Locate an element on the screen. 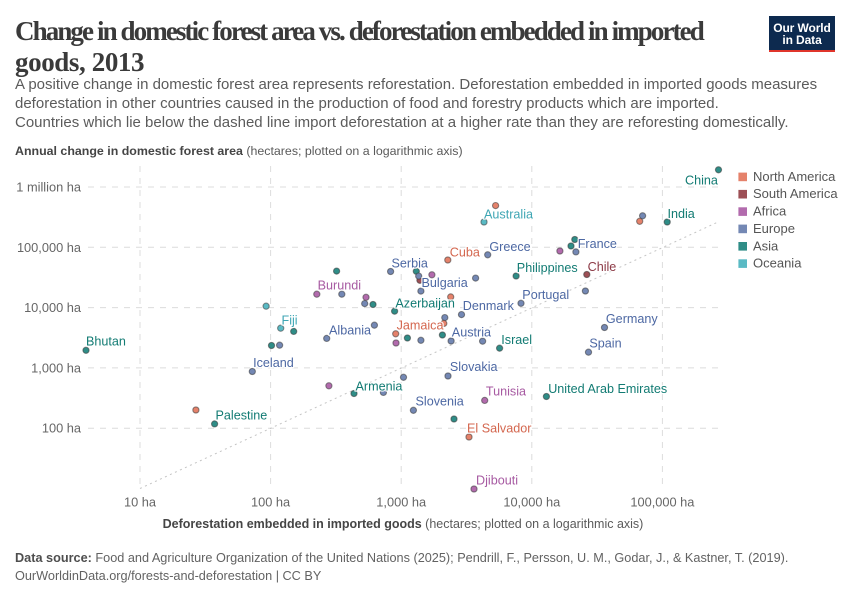 The height and width of the screenshot is (600, 850). svg-text: Asia is located at coordinates (766, 245).